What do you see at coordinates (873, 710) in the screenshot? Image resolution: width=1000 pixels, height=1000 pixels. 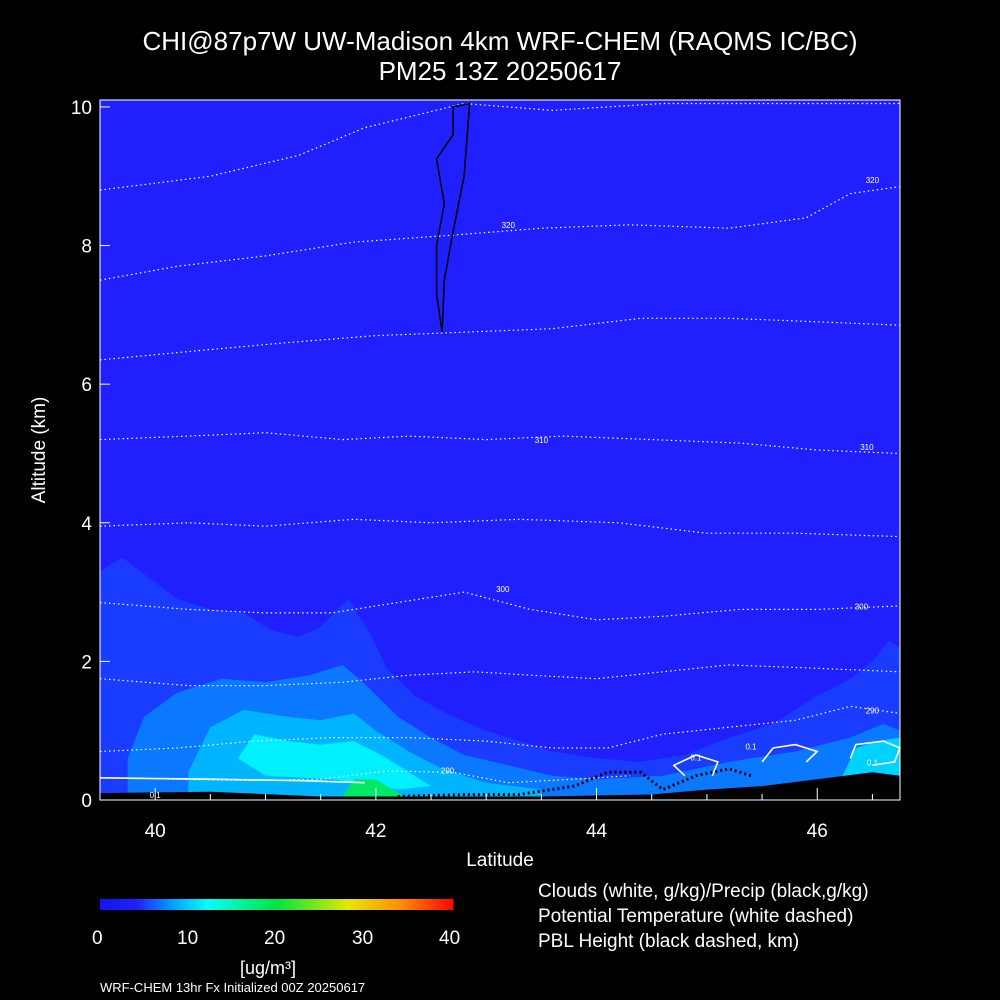 I see `contour-label: 290` at bounding box center [873, 710].